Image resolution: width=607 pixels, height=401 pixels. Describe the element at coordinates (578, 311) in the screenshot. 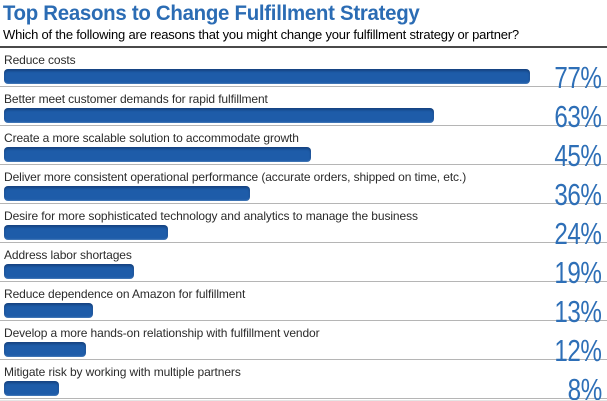

I see `bar-value: 13%` at that location.